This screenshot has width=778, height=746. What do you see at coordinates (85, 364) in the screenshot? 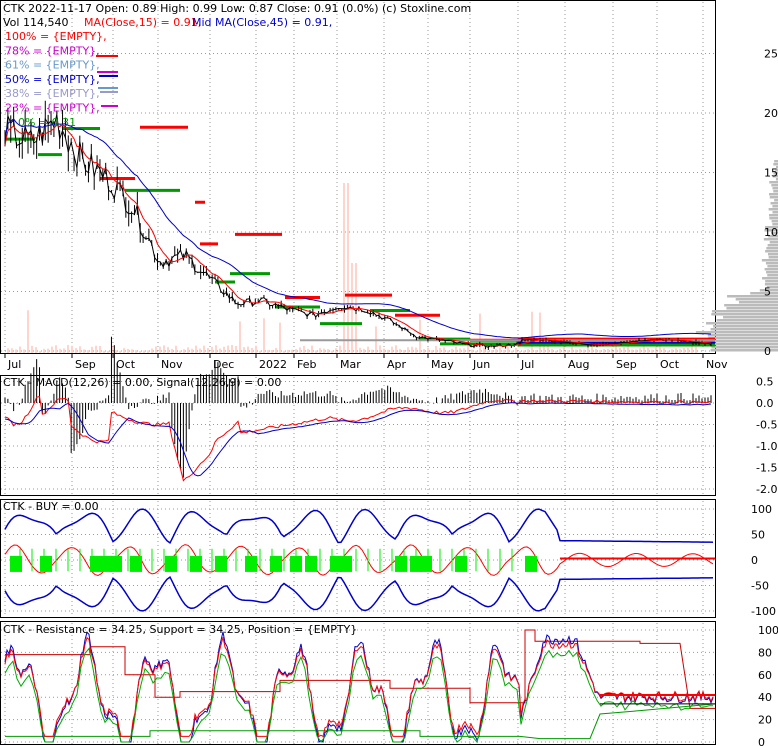
I see `month-label: Sep` at bounding box center [85, 364].